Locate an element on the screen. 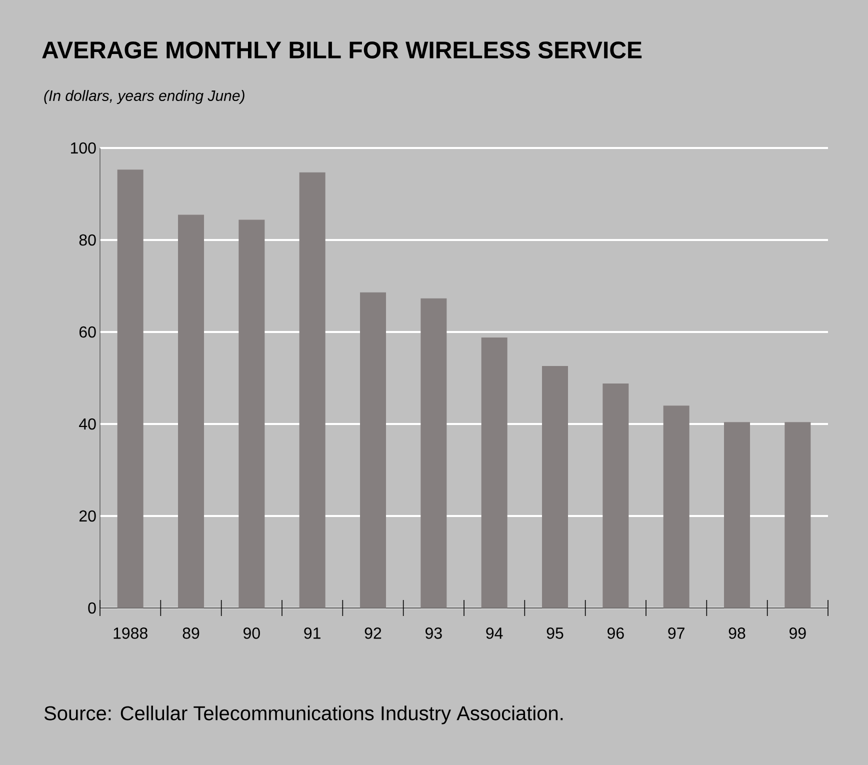 This screenshot has width=868, height=765. x-tick-label: 92 is located at coordinates (373, 633).